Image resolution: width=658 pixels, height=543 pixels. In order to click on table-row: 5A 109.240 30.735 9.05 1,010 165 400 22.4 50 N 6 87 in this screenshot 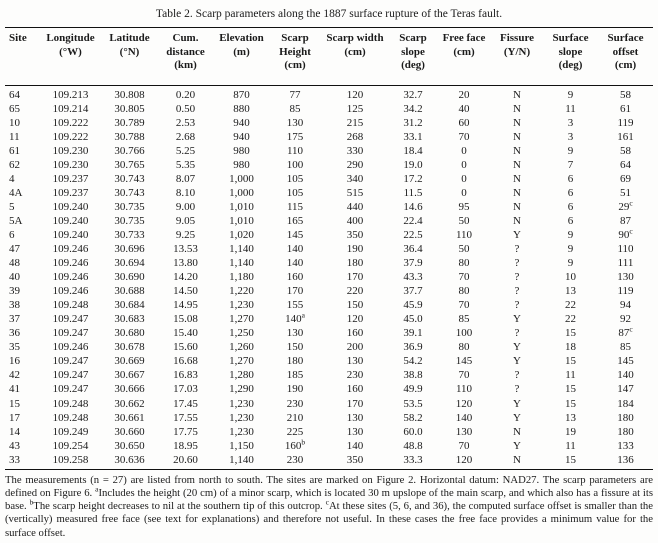, I will do `click(329, 221)`.